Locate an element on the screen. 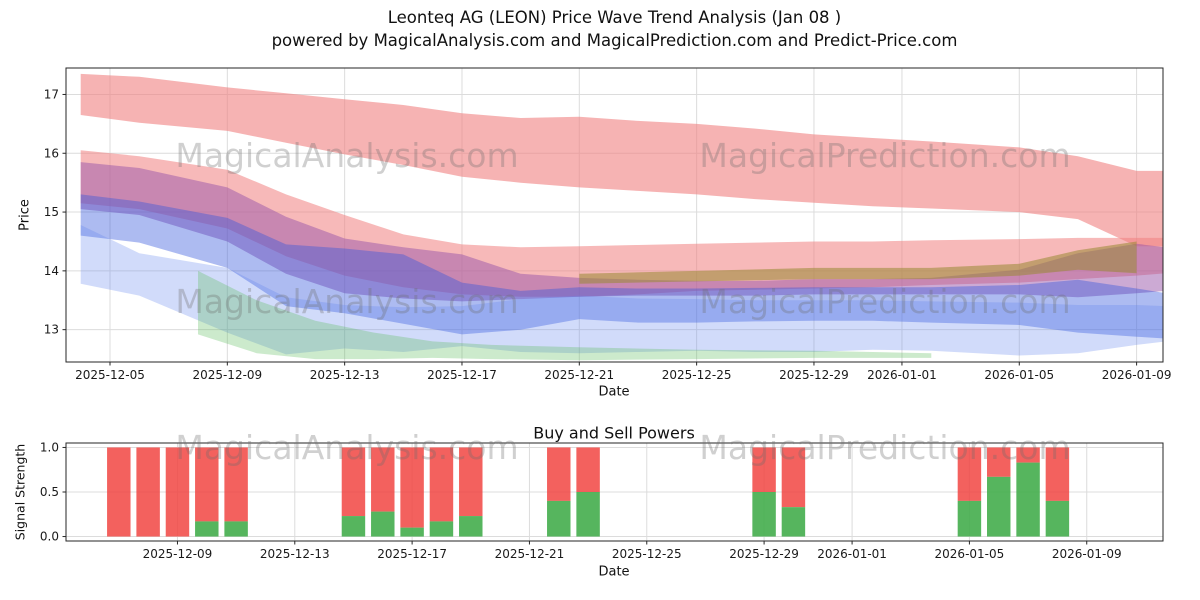 This screenshot has width=1200, height=600. signal-chart-title: Buy and Sell Powers is located at coordinates (614, 433).